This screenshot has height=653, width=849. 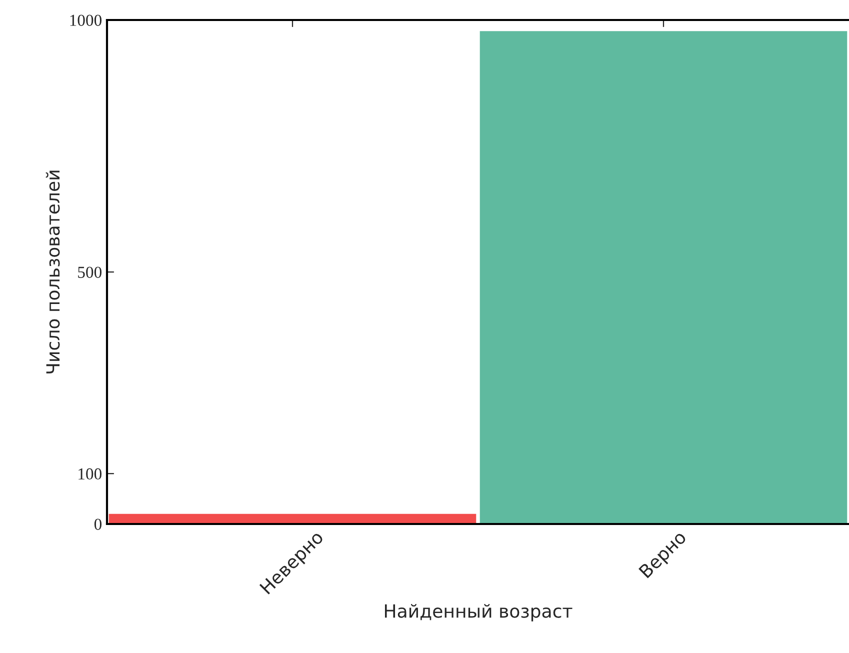 I want to click on y-tick-label: 0, so click(x=98, y=524).